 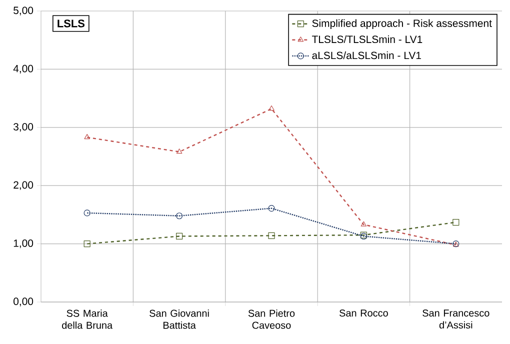 What do you see at coordinates (271, 319) in the screenshot?
I see `x-tick-label: San Pietro Caveoso` at bounding box center [271, 319].